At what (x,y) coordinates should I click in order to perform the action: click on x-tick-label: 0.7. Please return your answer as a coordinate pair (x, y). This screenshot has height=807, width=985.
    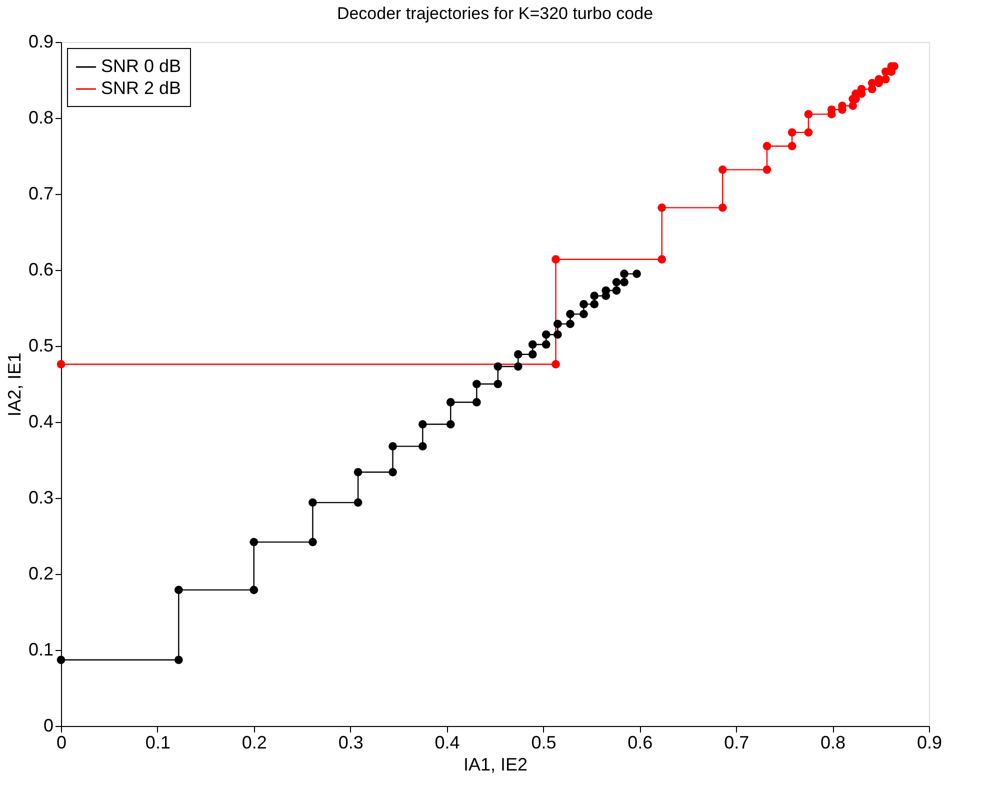
    Looking at the image, I should click on (737, 742).